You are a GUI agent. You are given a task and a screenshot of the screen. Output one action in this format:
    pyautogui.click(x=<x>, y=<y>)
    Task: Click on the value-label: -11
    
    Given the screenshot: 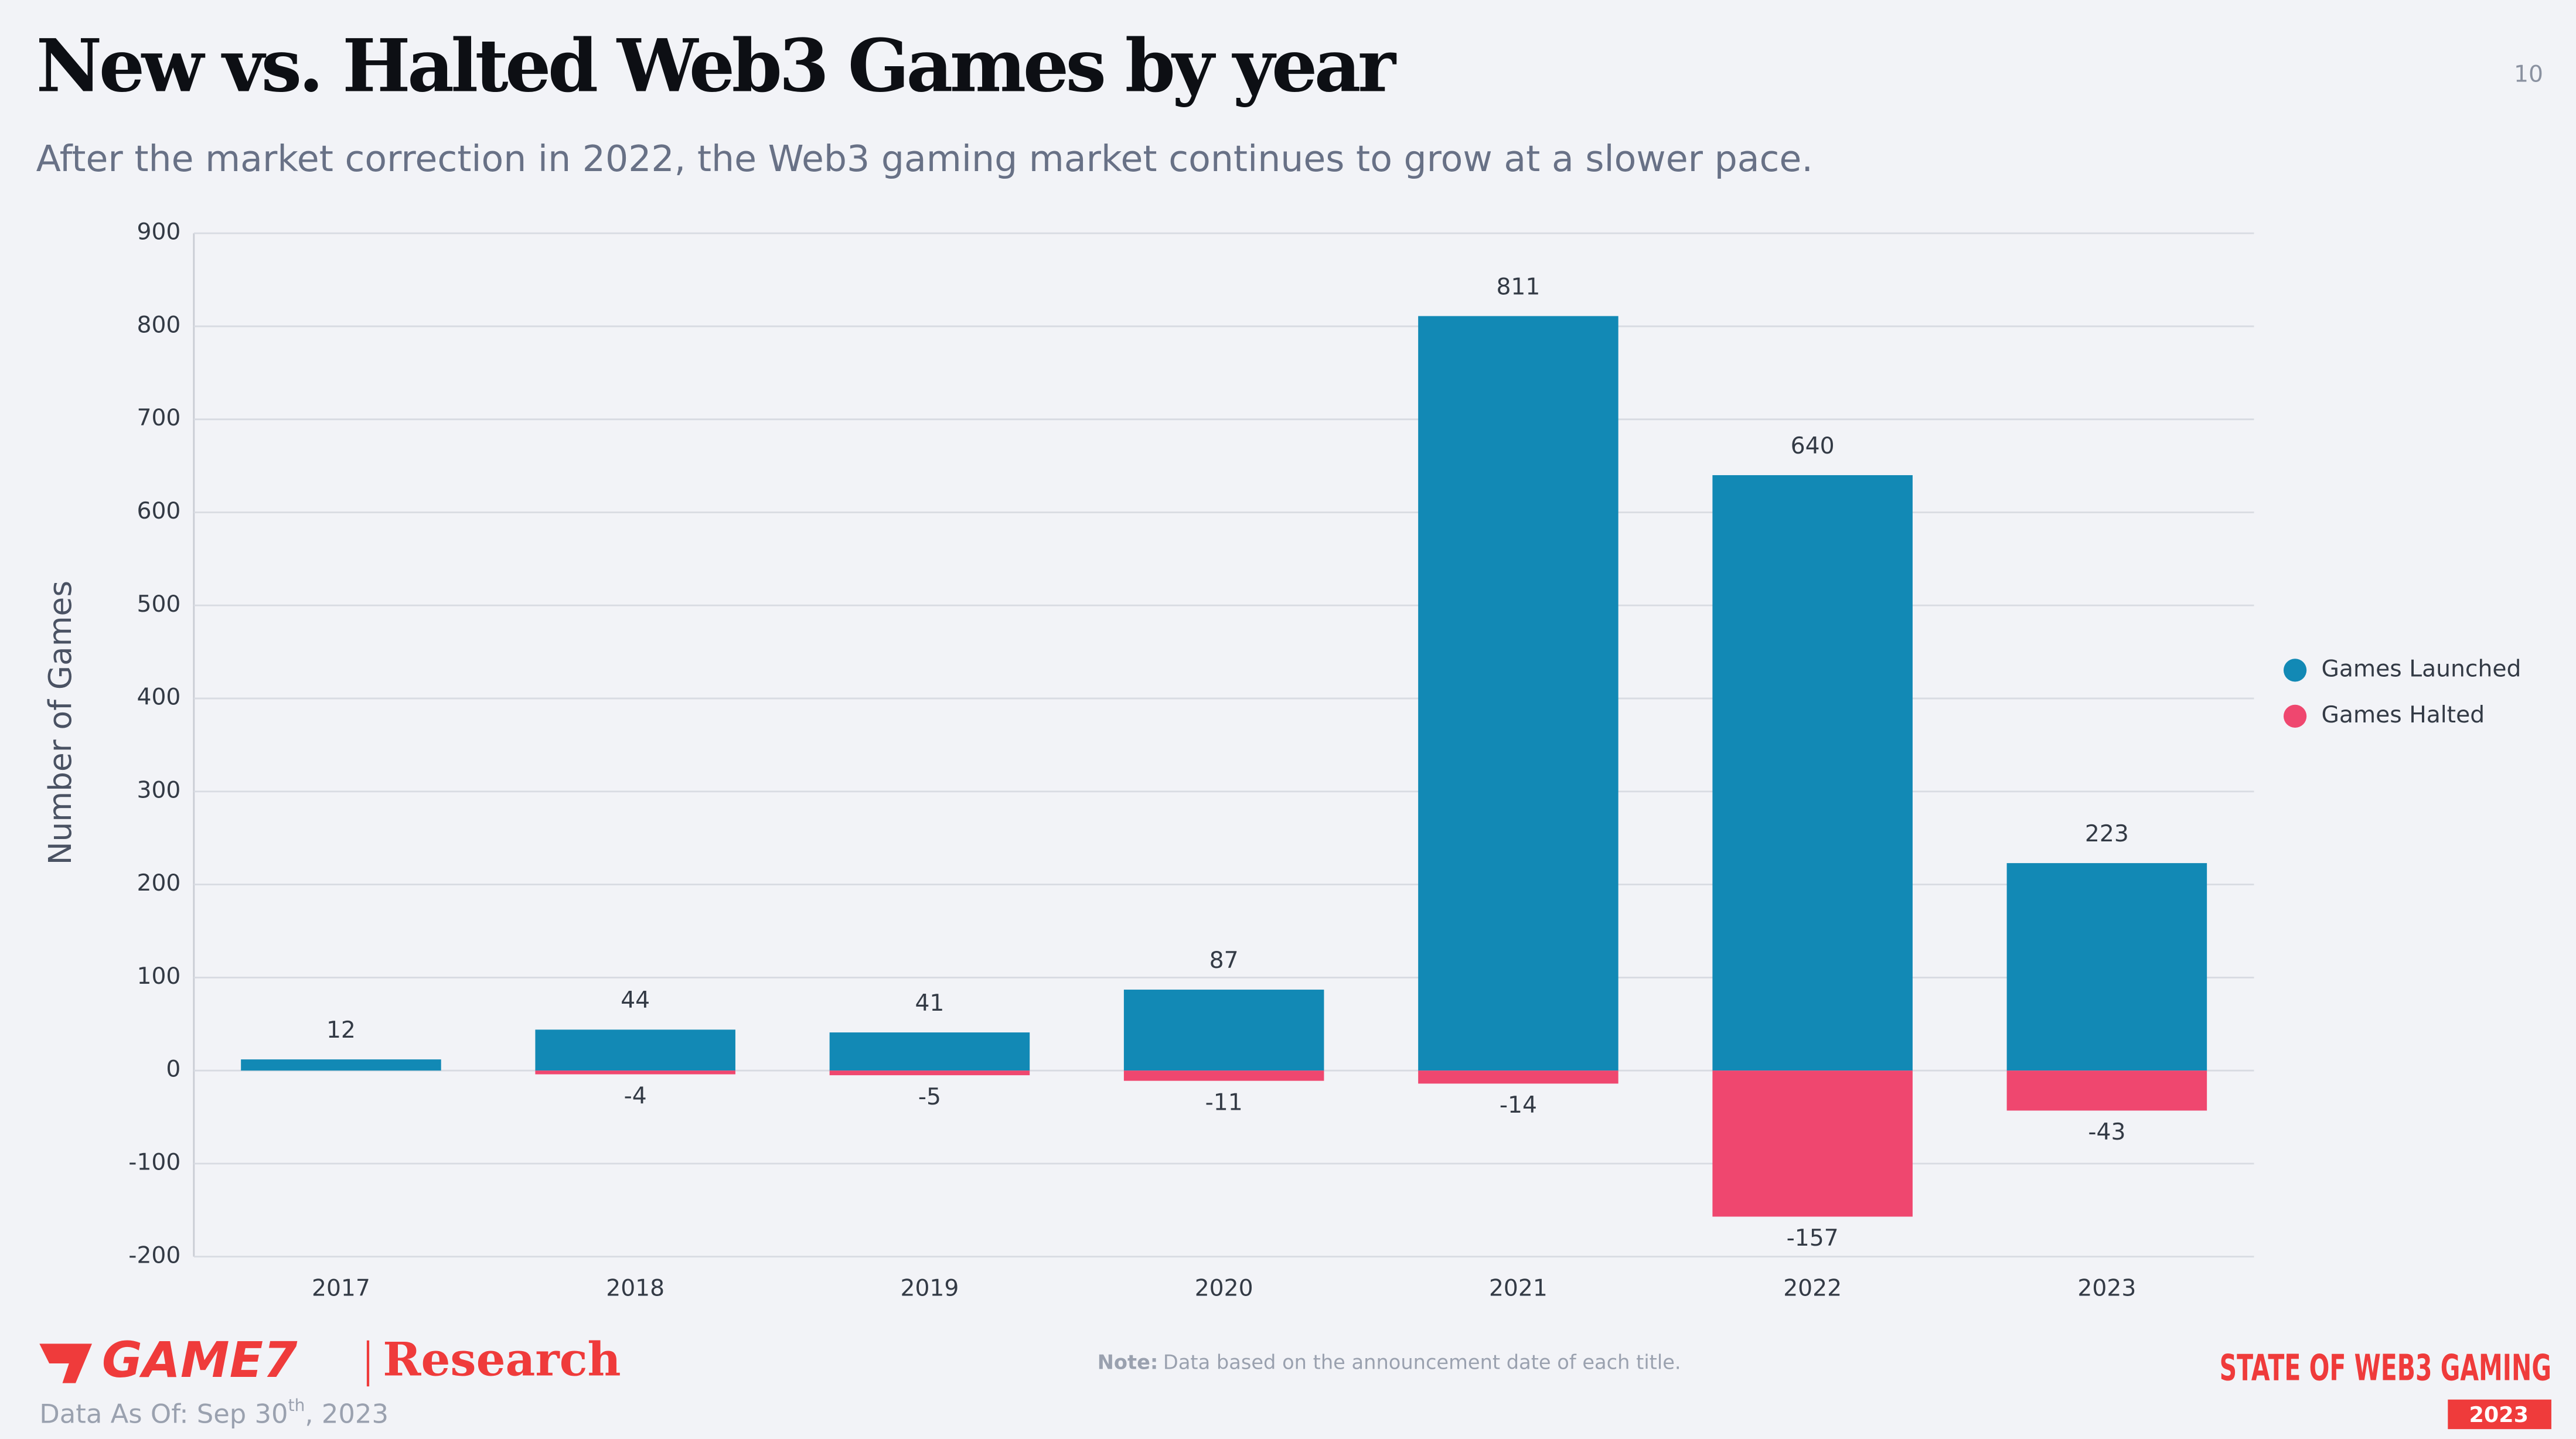 What is the action you would take?
    pyautogui.click(x=1224, y=1102)
    